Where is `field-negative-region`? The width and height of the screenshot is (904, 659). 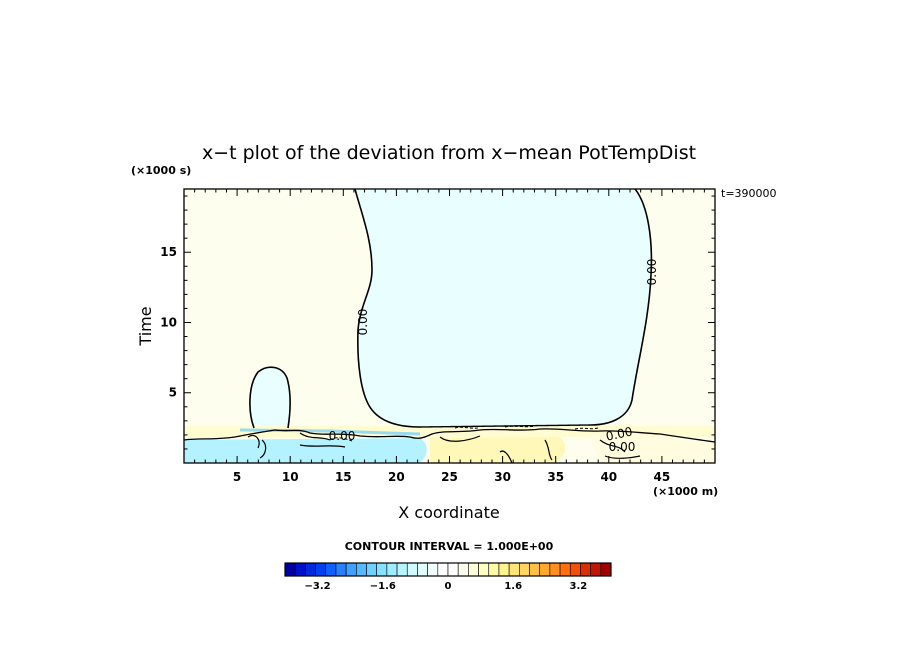 field-negative-region is located at coordinates (503, 308).